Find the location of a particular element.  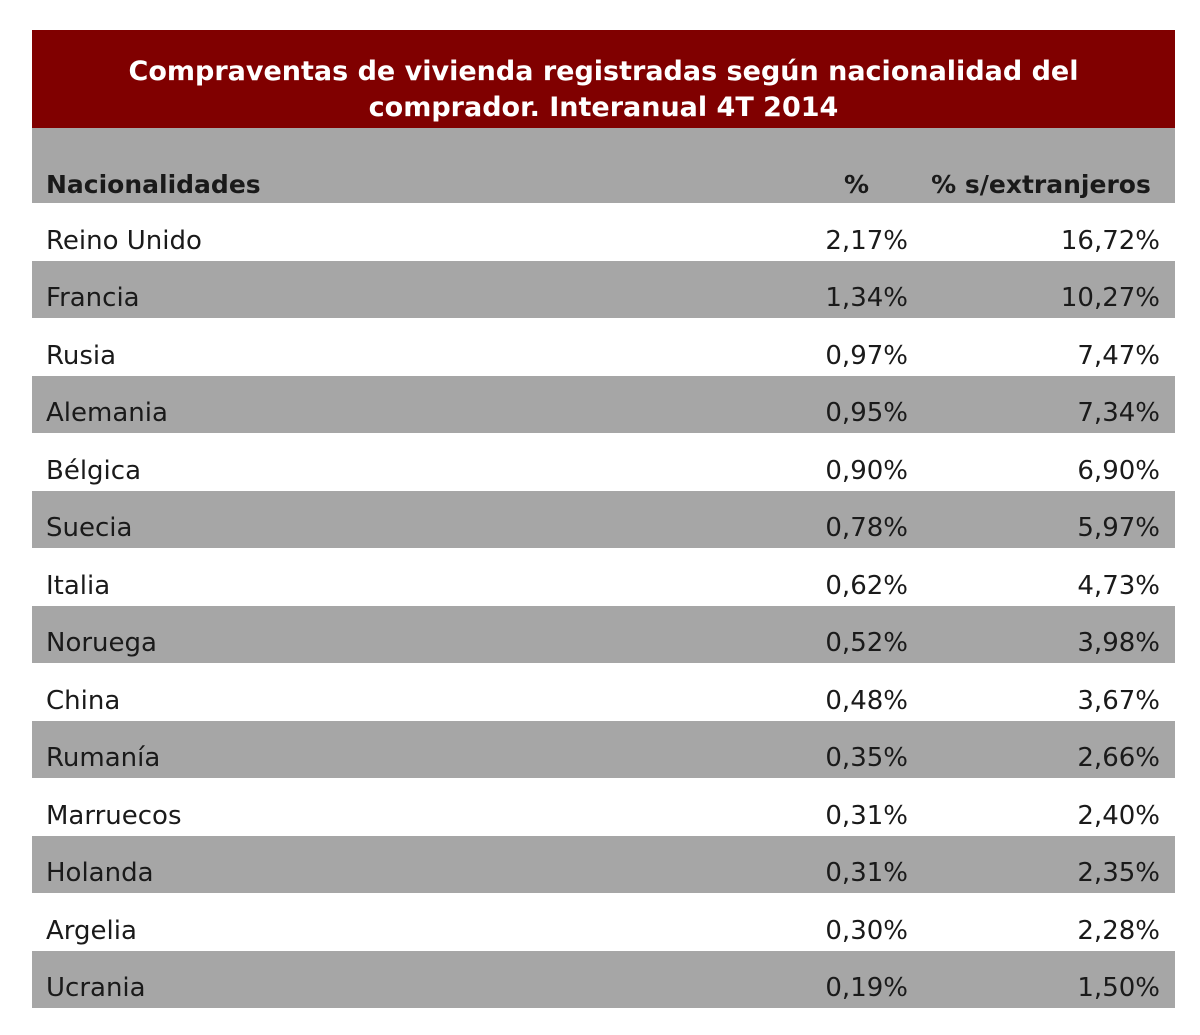

nationality-cell: Francia is located at coordinates (93, 298).